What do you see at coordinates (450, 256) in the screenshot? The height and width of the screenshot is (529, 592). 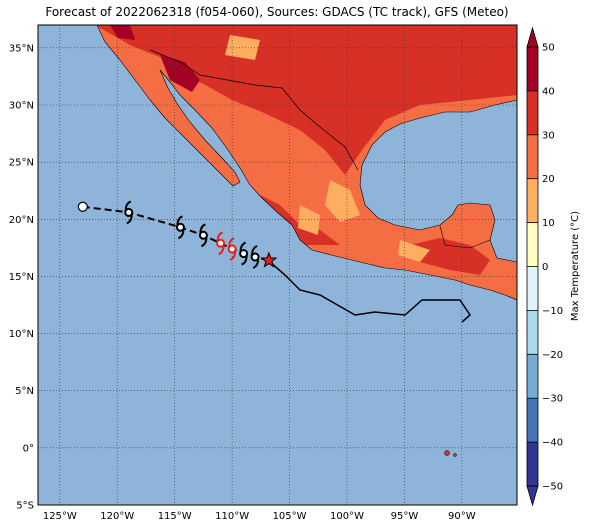 I see `hot-region` at bounding box center [450, 256].